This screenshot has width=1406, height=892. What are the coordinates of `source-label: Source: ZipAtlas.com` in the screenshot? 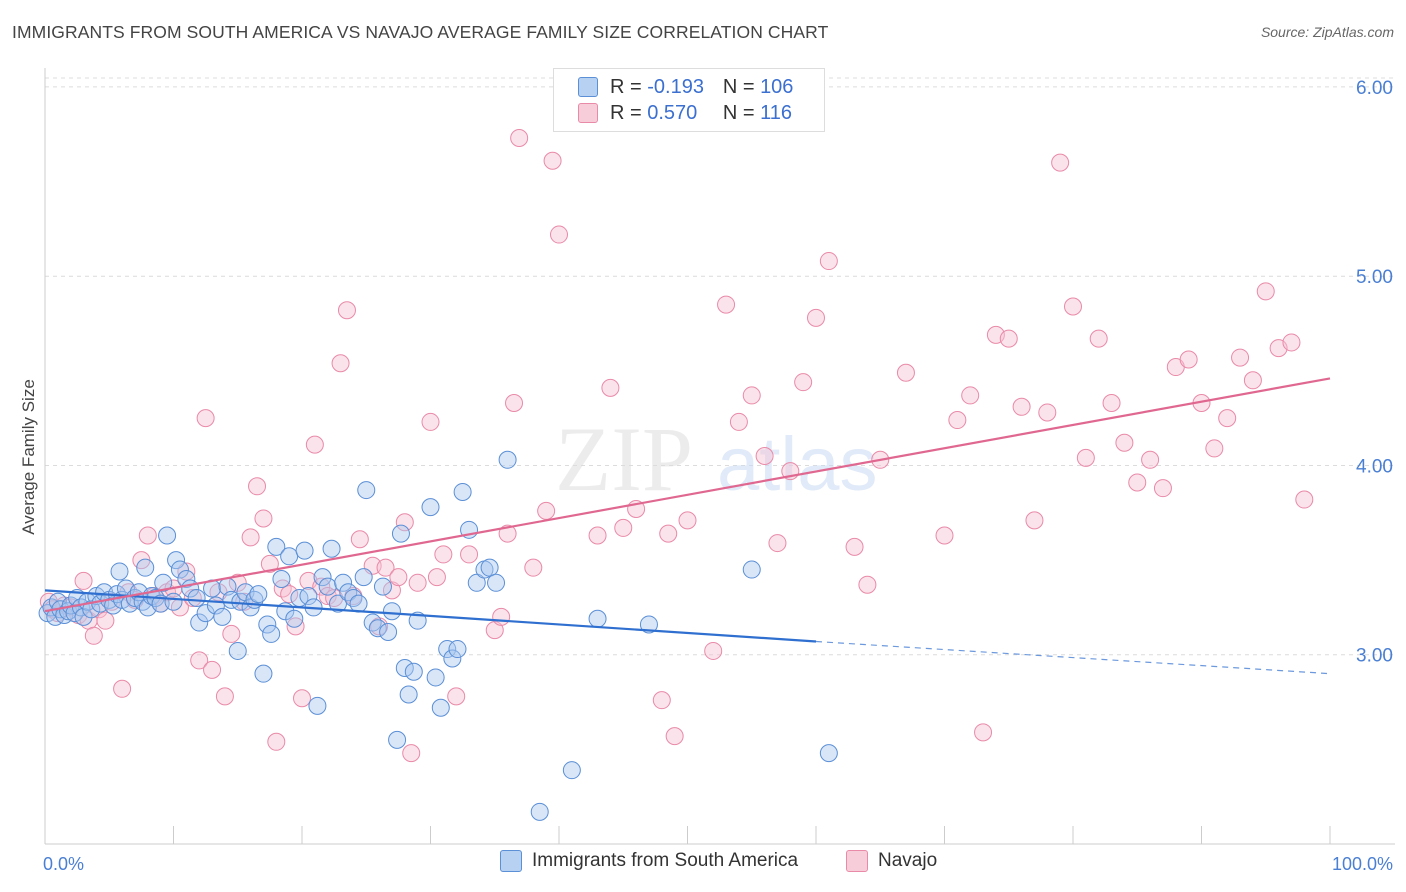 It's located at (1327, 32).